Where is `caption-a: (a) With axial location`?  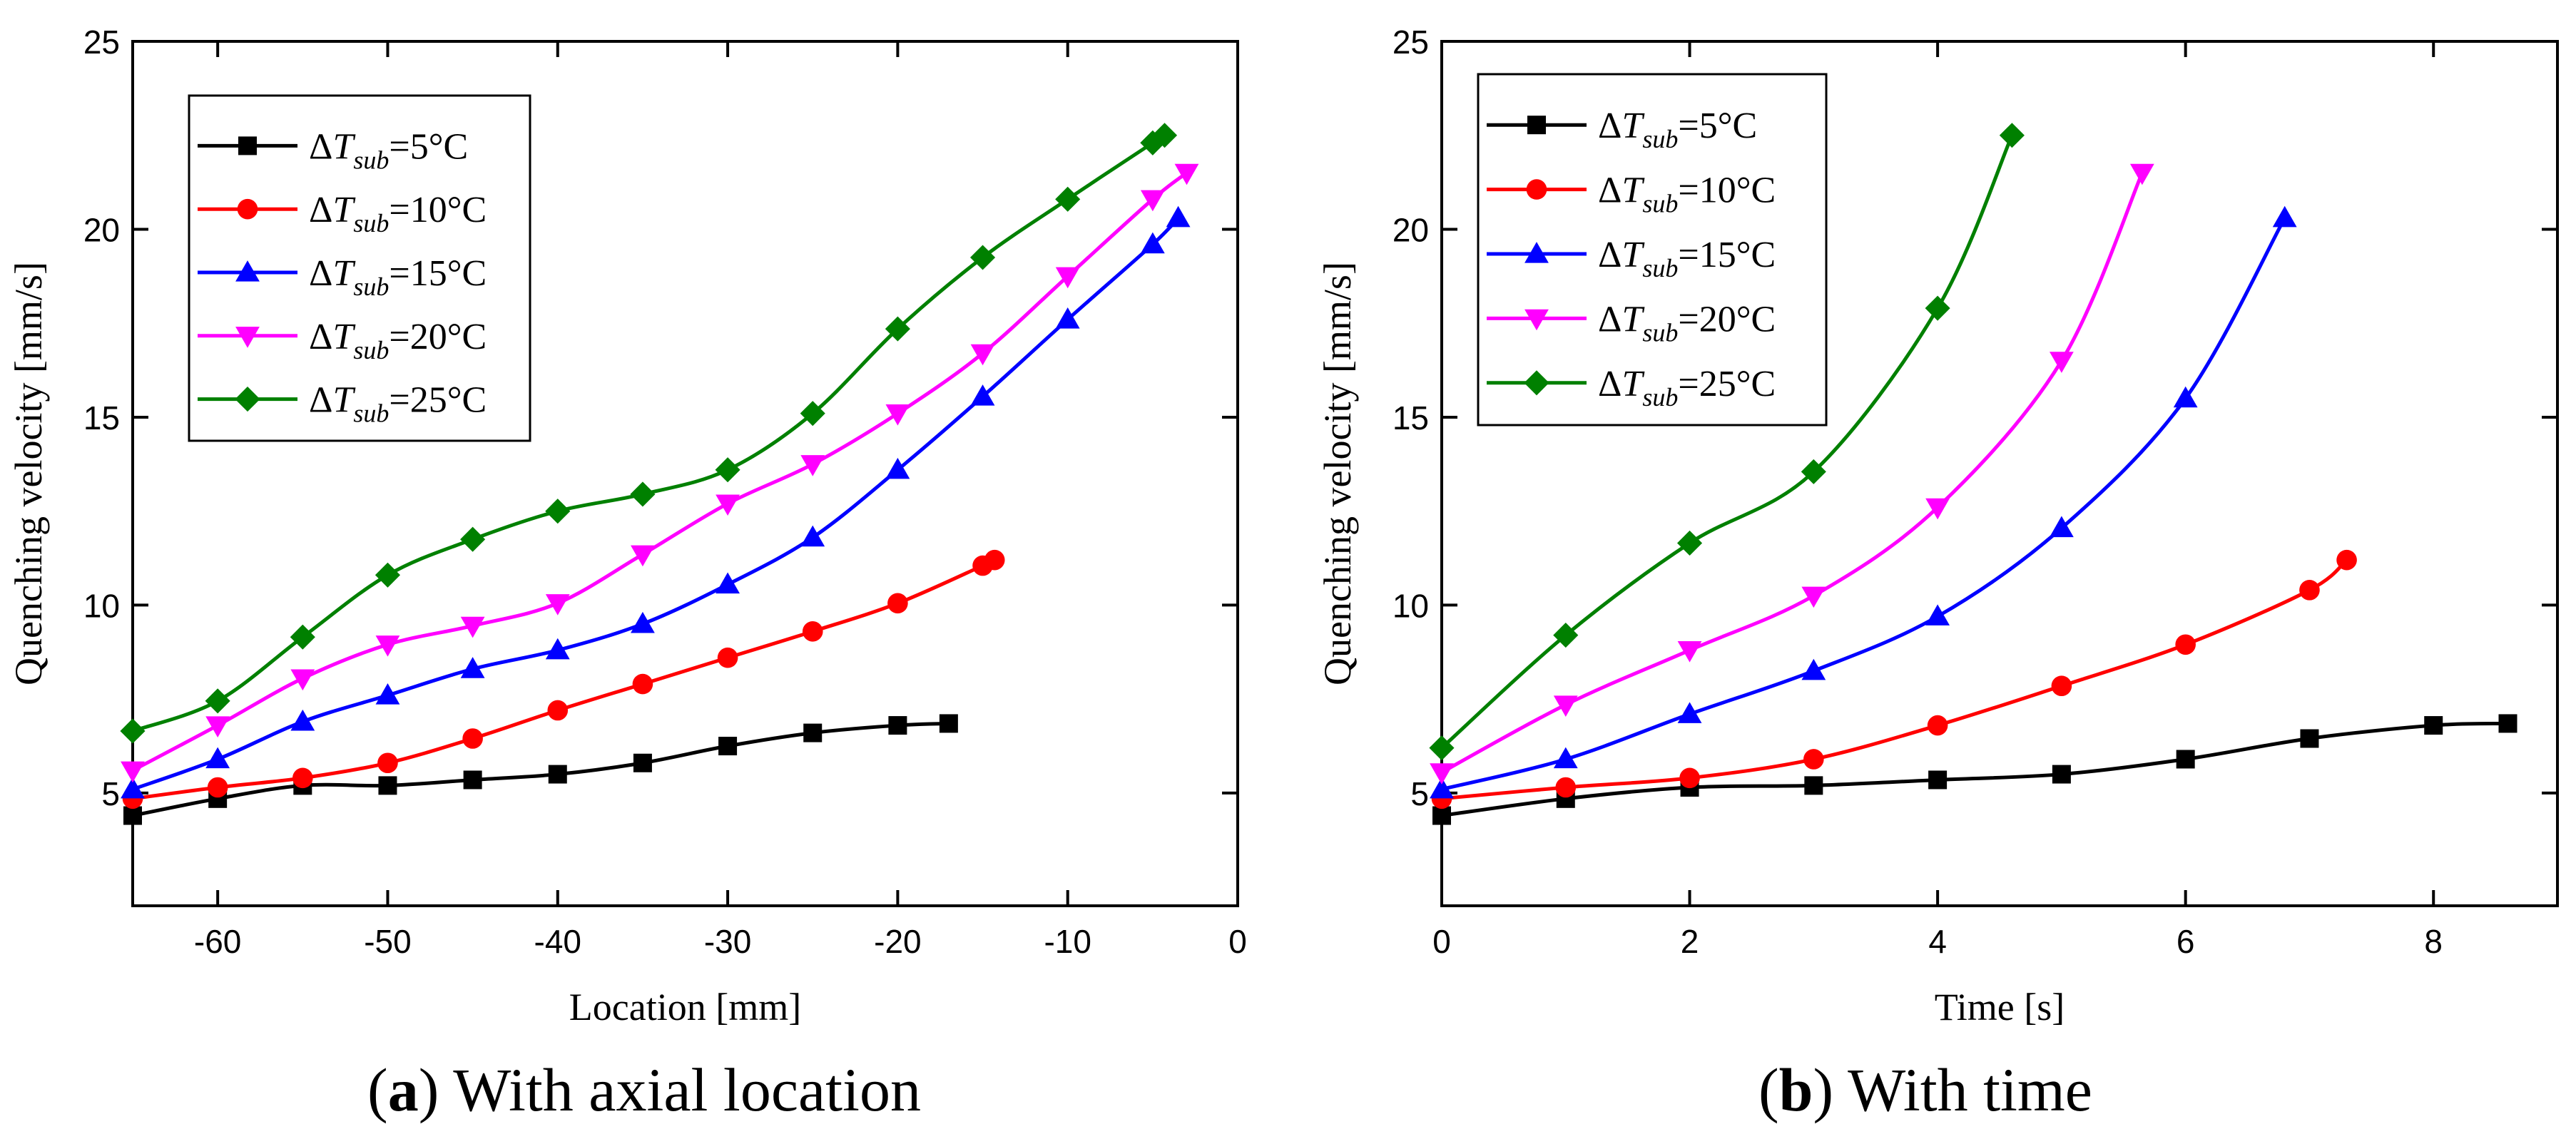
caption-a: (a) With axial location is located at coordinates (644, 1090).